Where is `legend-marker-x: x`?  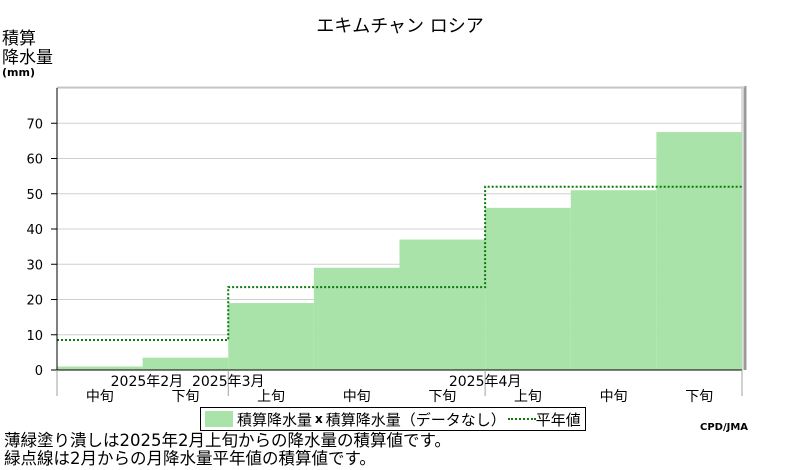 legend-marker-x: x is located at coordinates (319, 419).